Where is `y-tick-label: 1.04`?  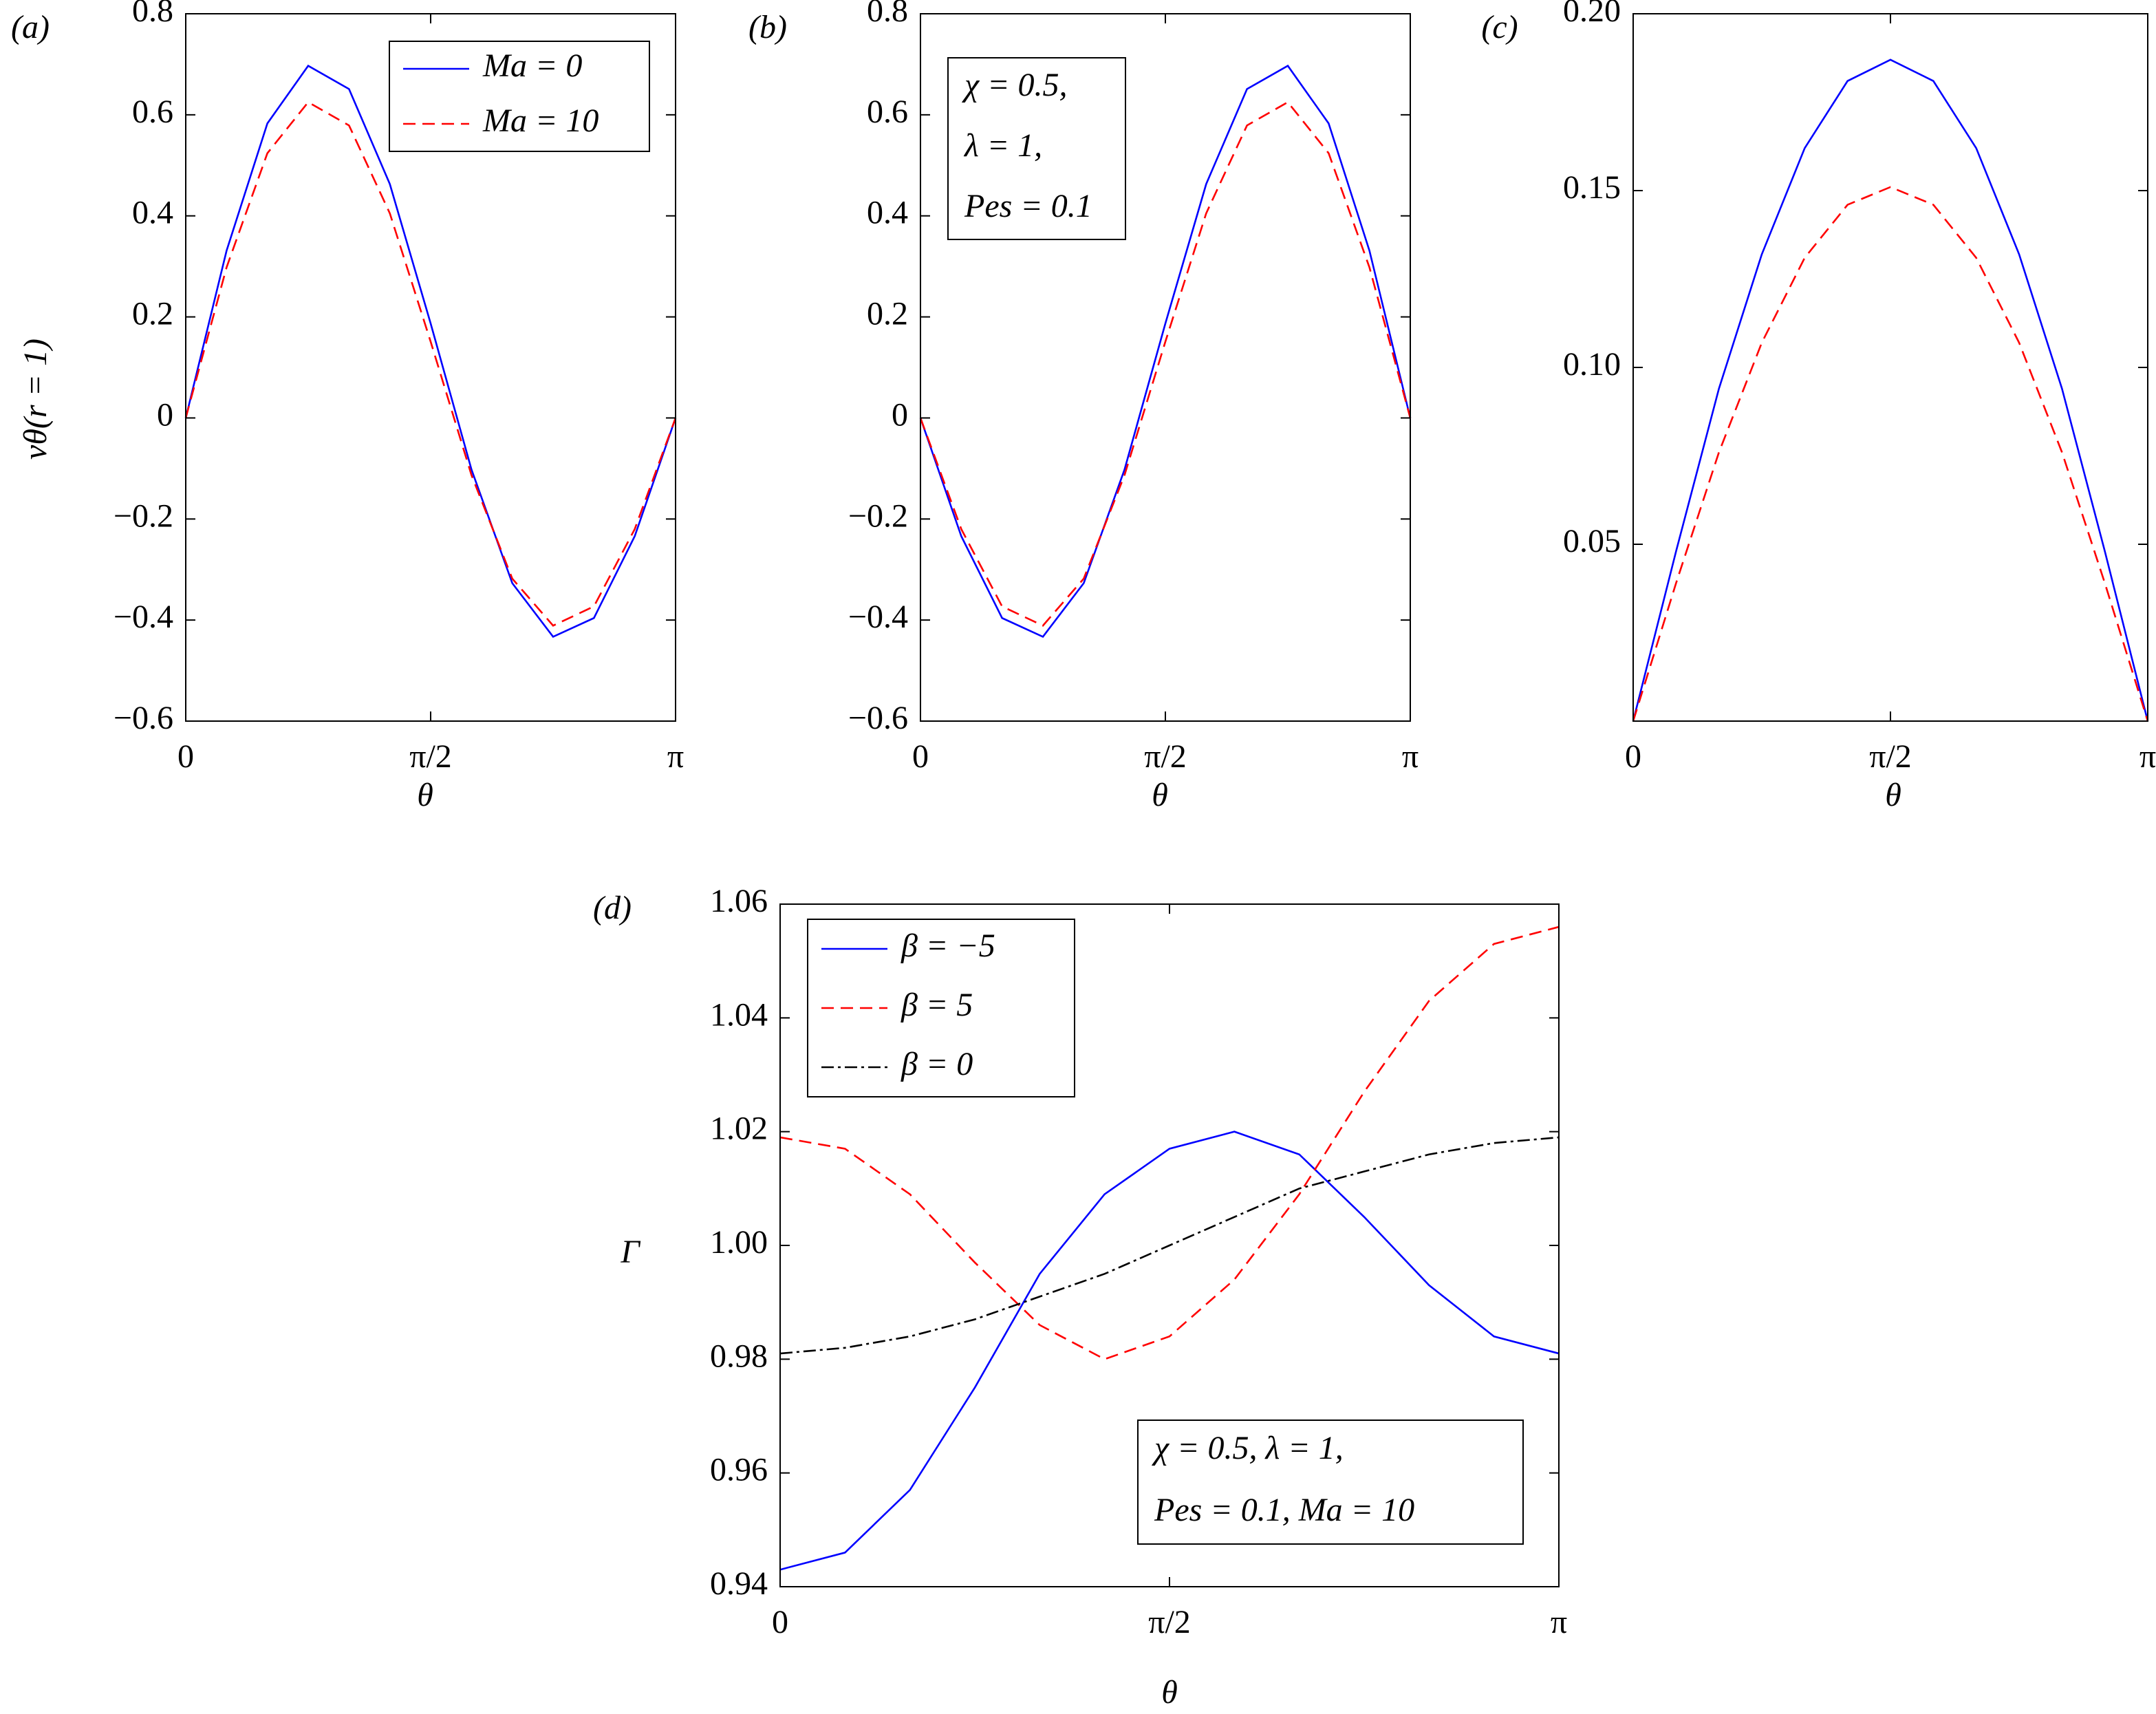 y-tick-label: 1.04 is located at coordinates (739, 1014).